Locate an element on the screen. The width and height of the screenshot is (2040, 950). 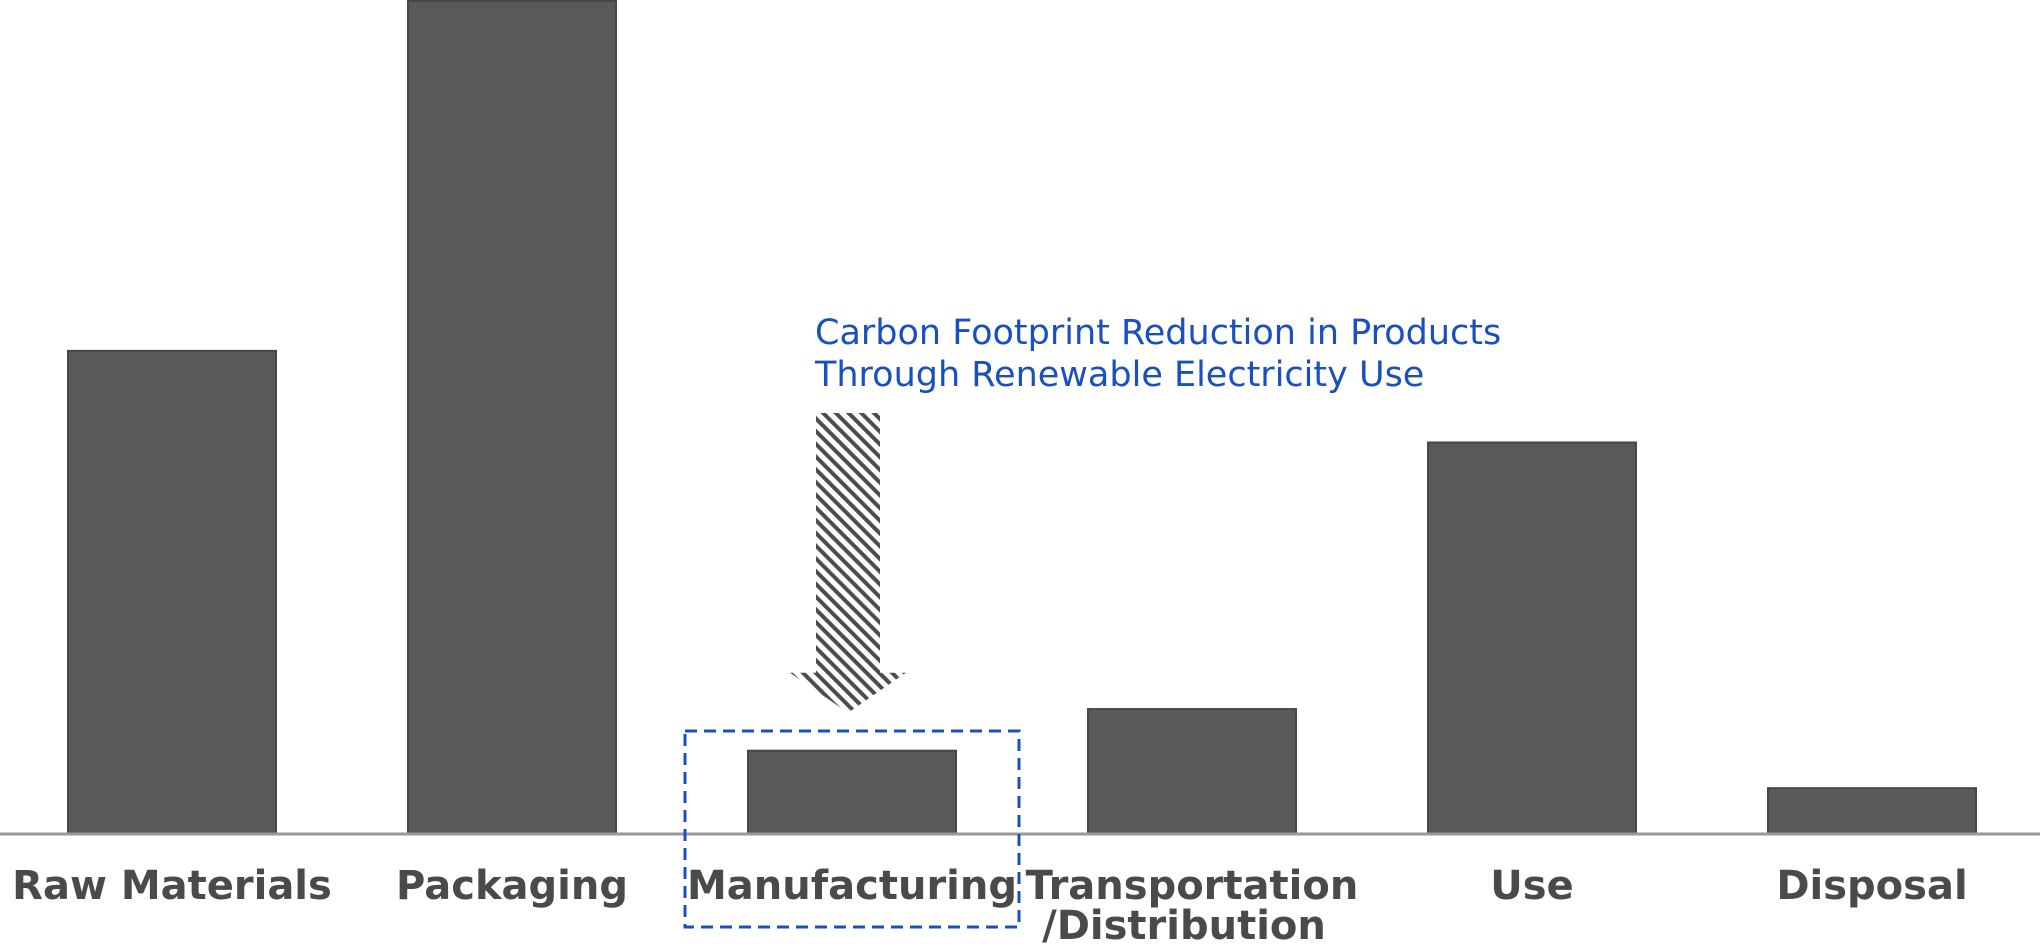
bar-manufacturing is located at coordinates (852, 792).